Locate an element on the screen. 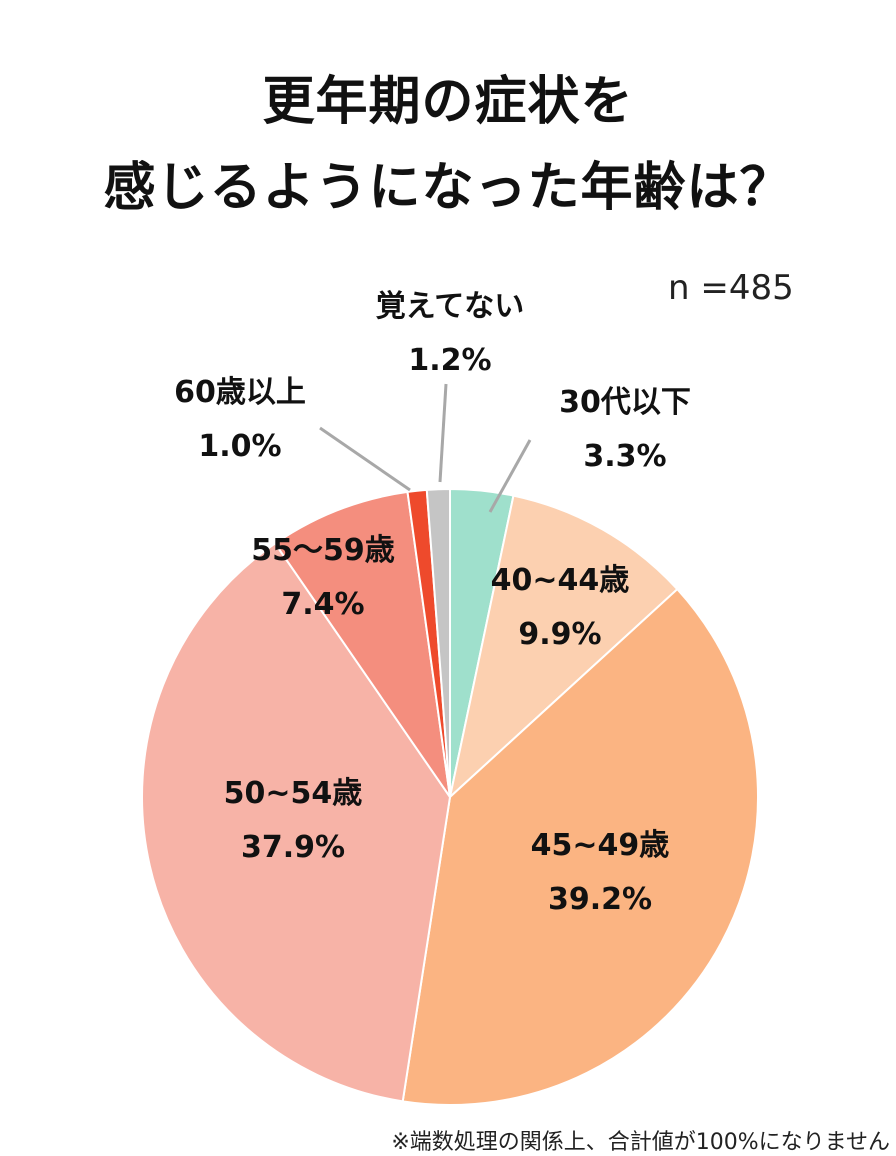  slice-value-label: 37.9% is located at coordinates (293, 847).